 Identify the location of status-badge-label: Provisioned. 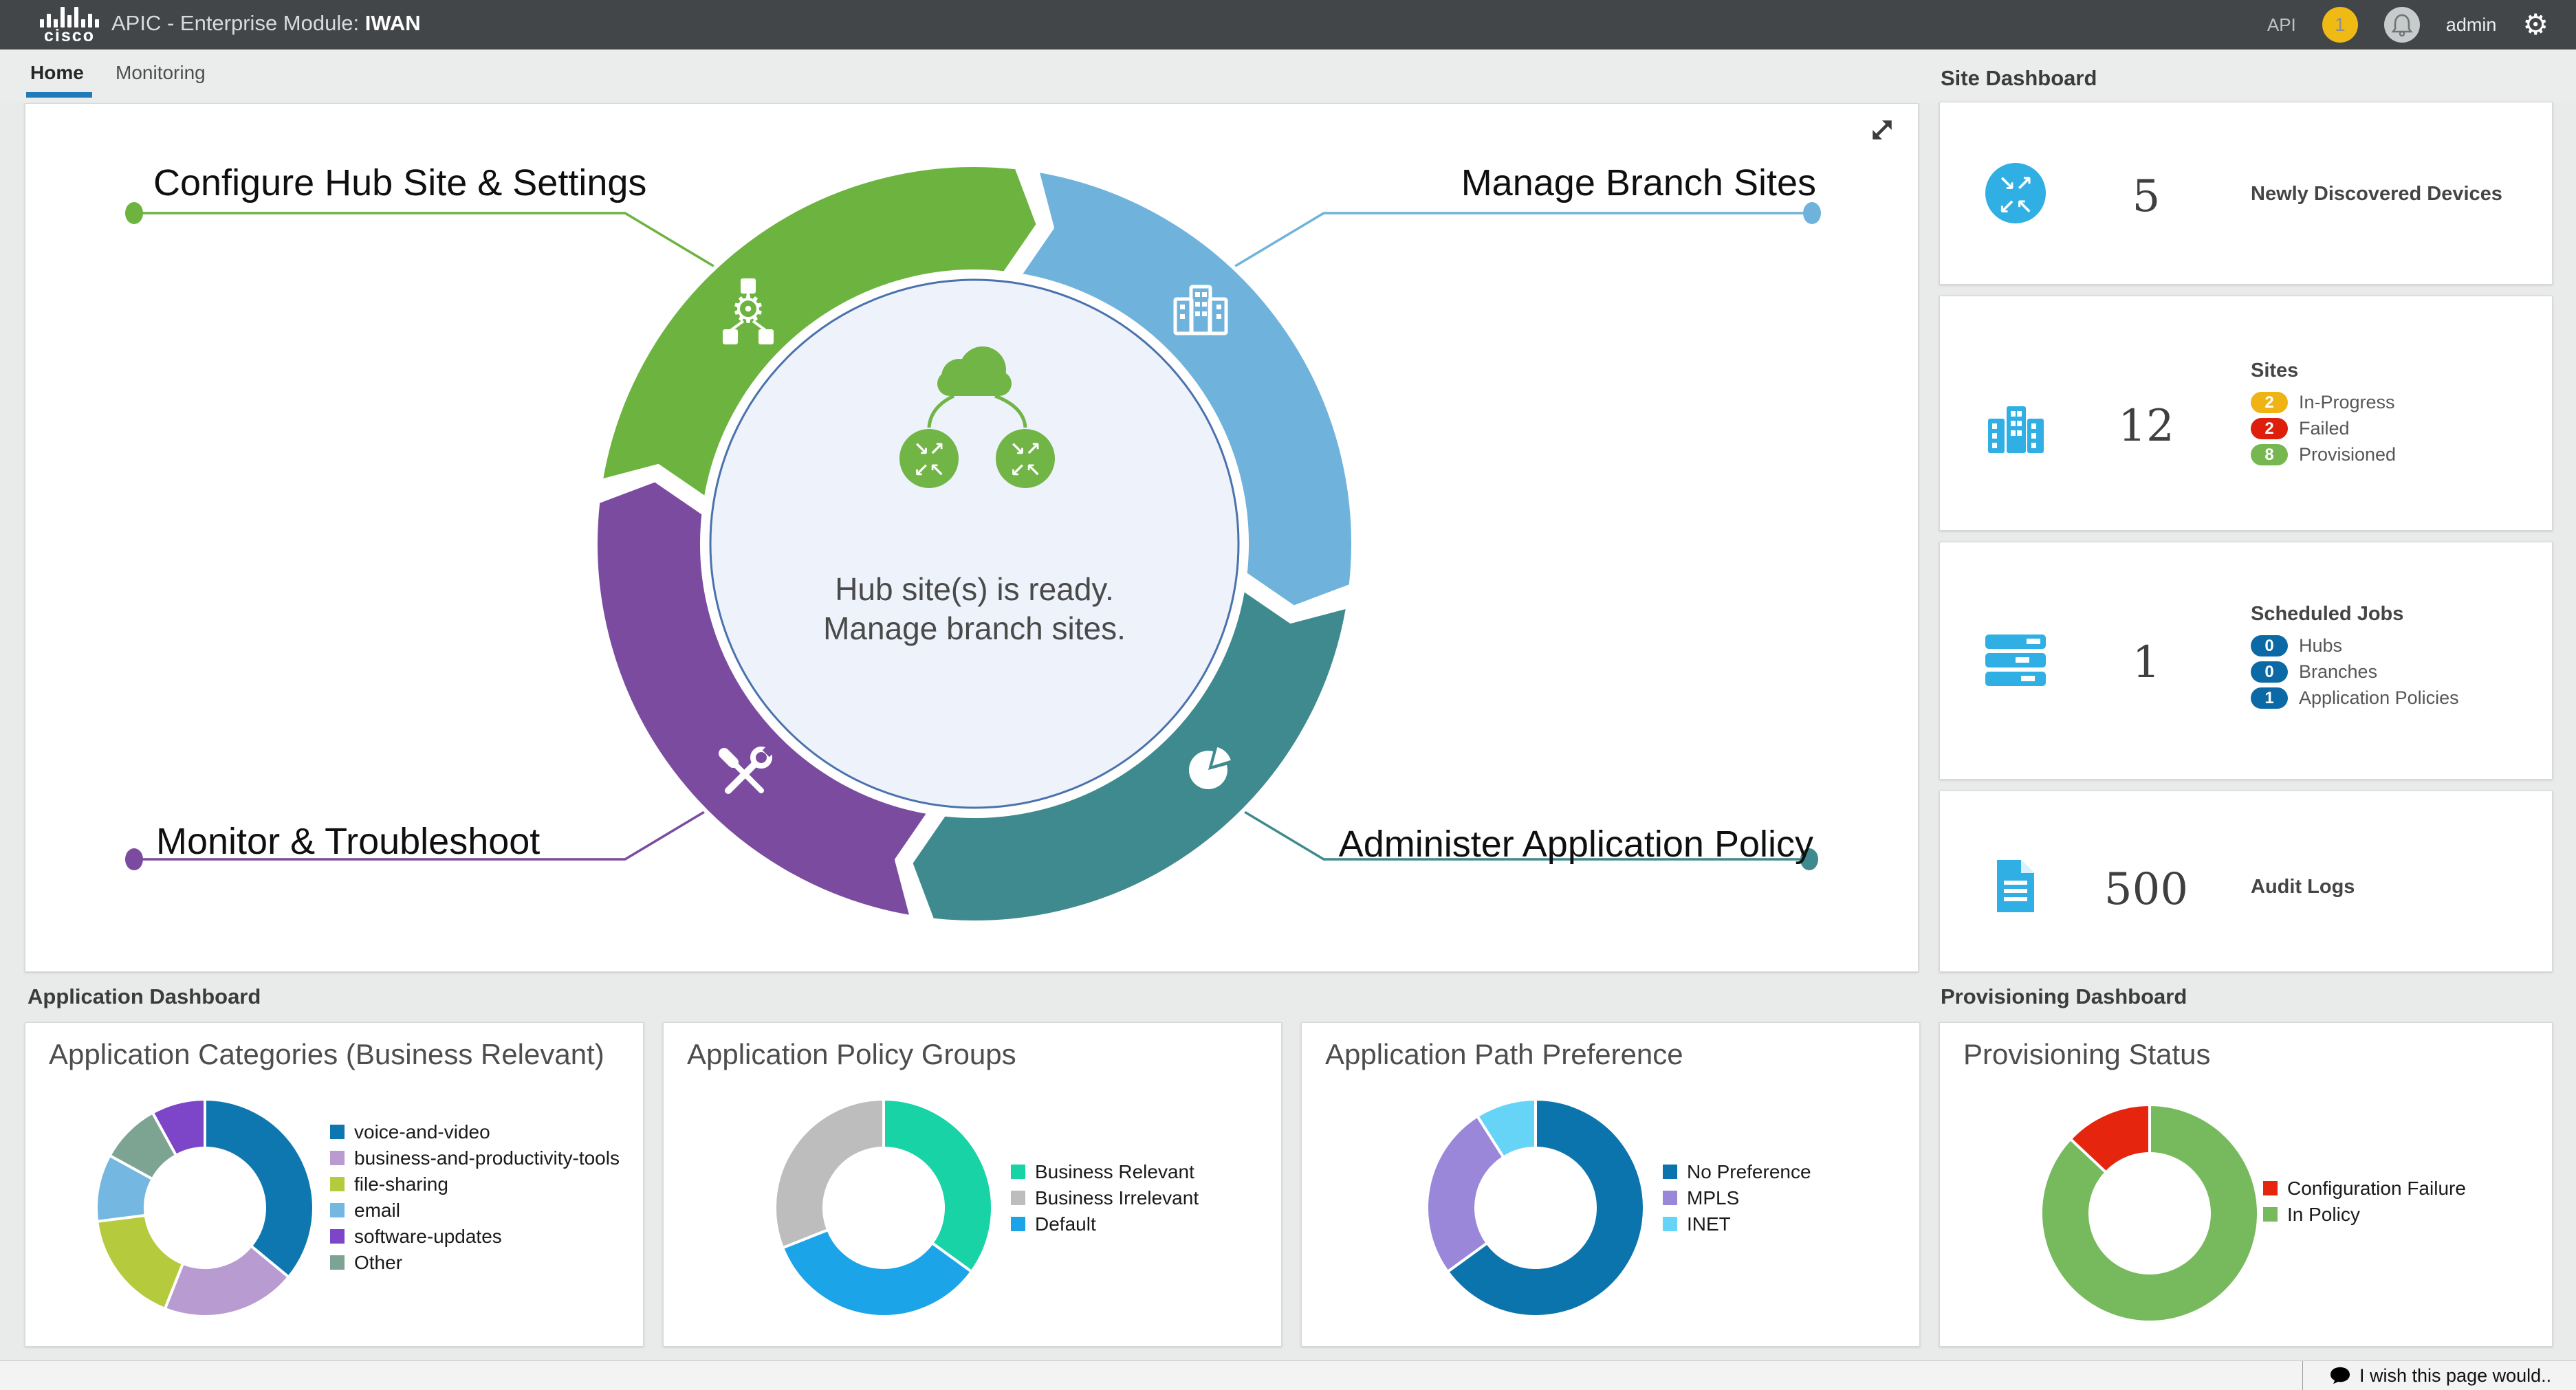
(2348, 454).